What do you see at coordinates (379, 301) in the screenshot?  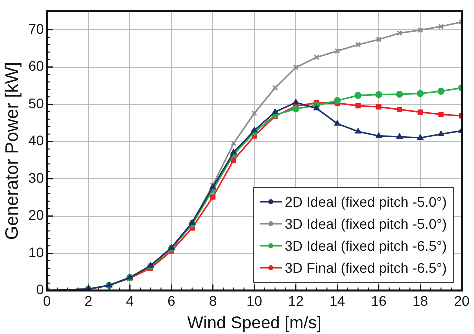 I see `x-tick-label: 16` at bounding box center [379, 301].